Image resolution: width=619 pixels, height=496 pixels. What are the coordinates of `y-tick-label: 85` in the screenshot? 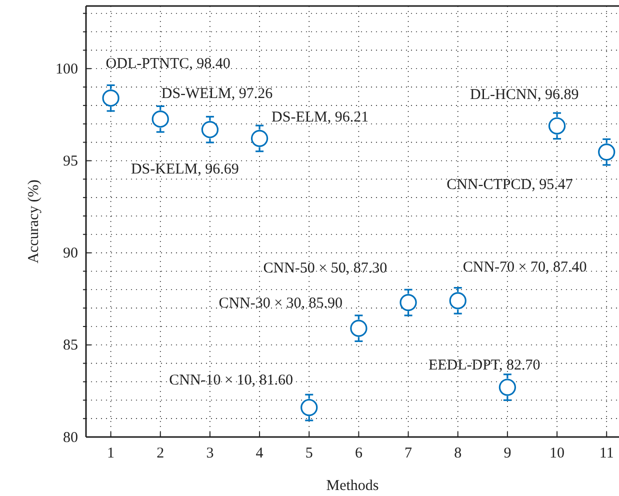 It's located at (70, 346).